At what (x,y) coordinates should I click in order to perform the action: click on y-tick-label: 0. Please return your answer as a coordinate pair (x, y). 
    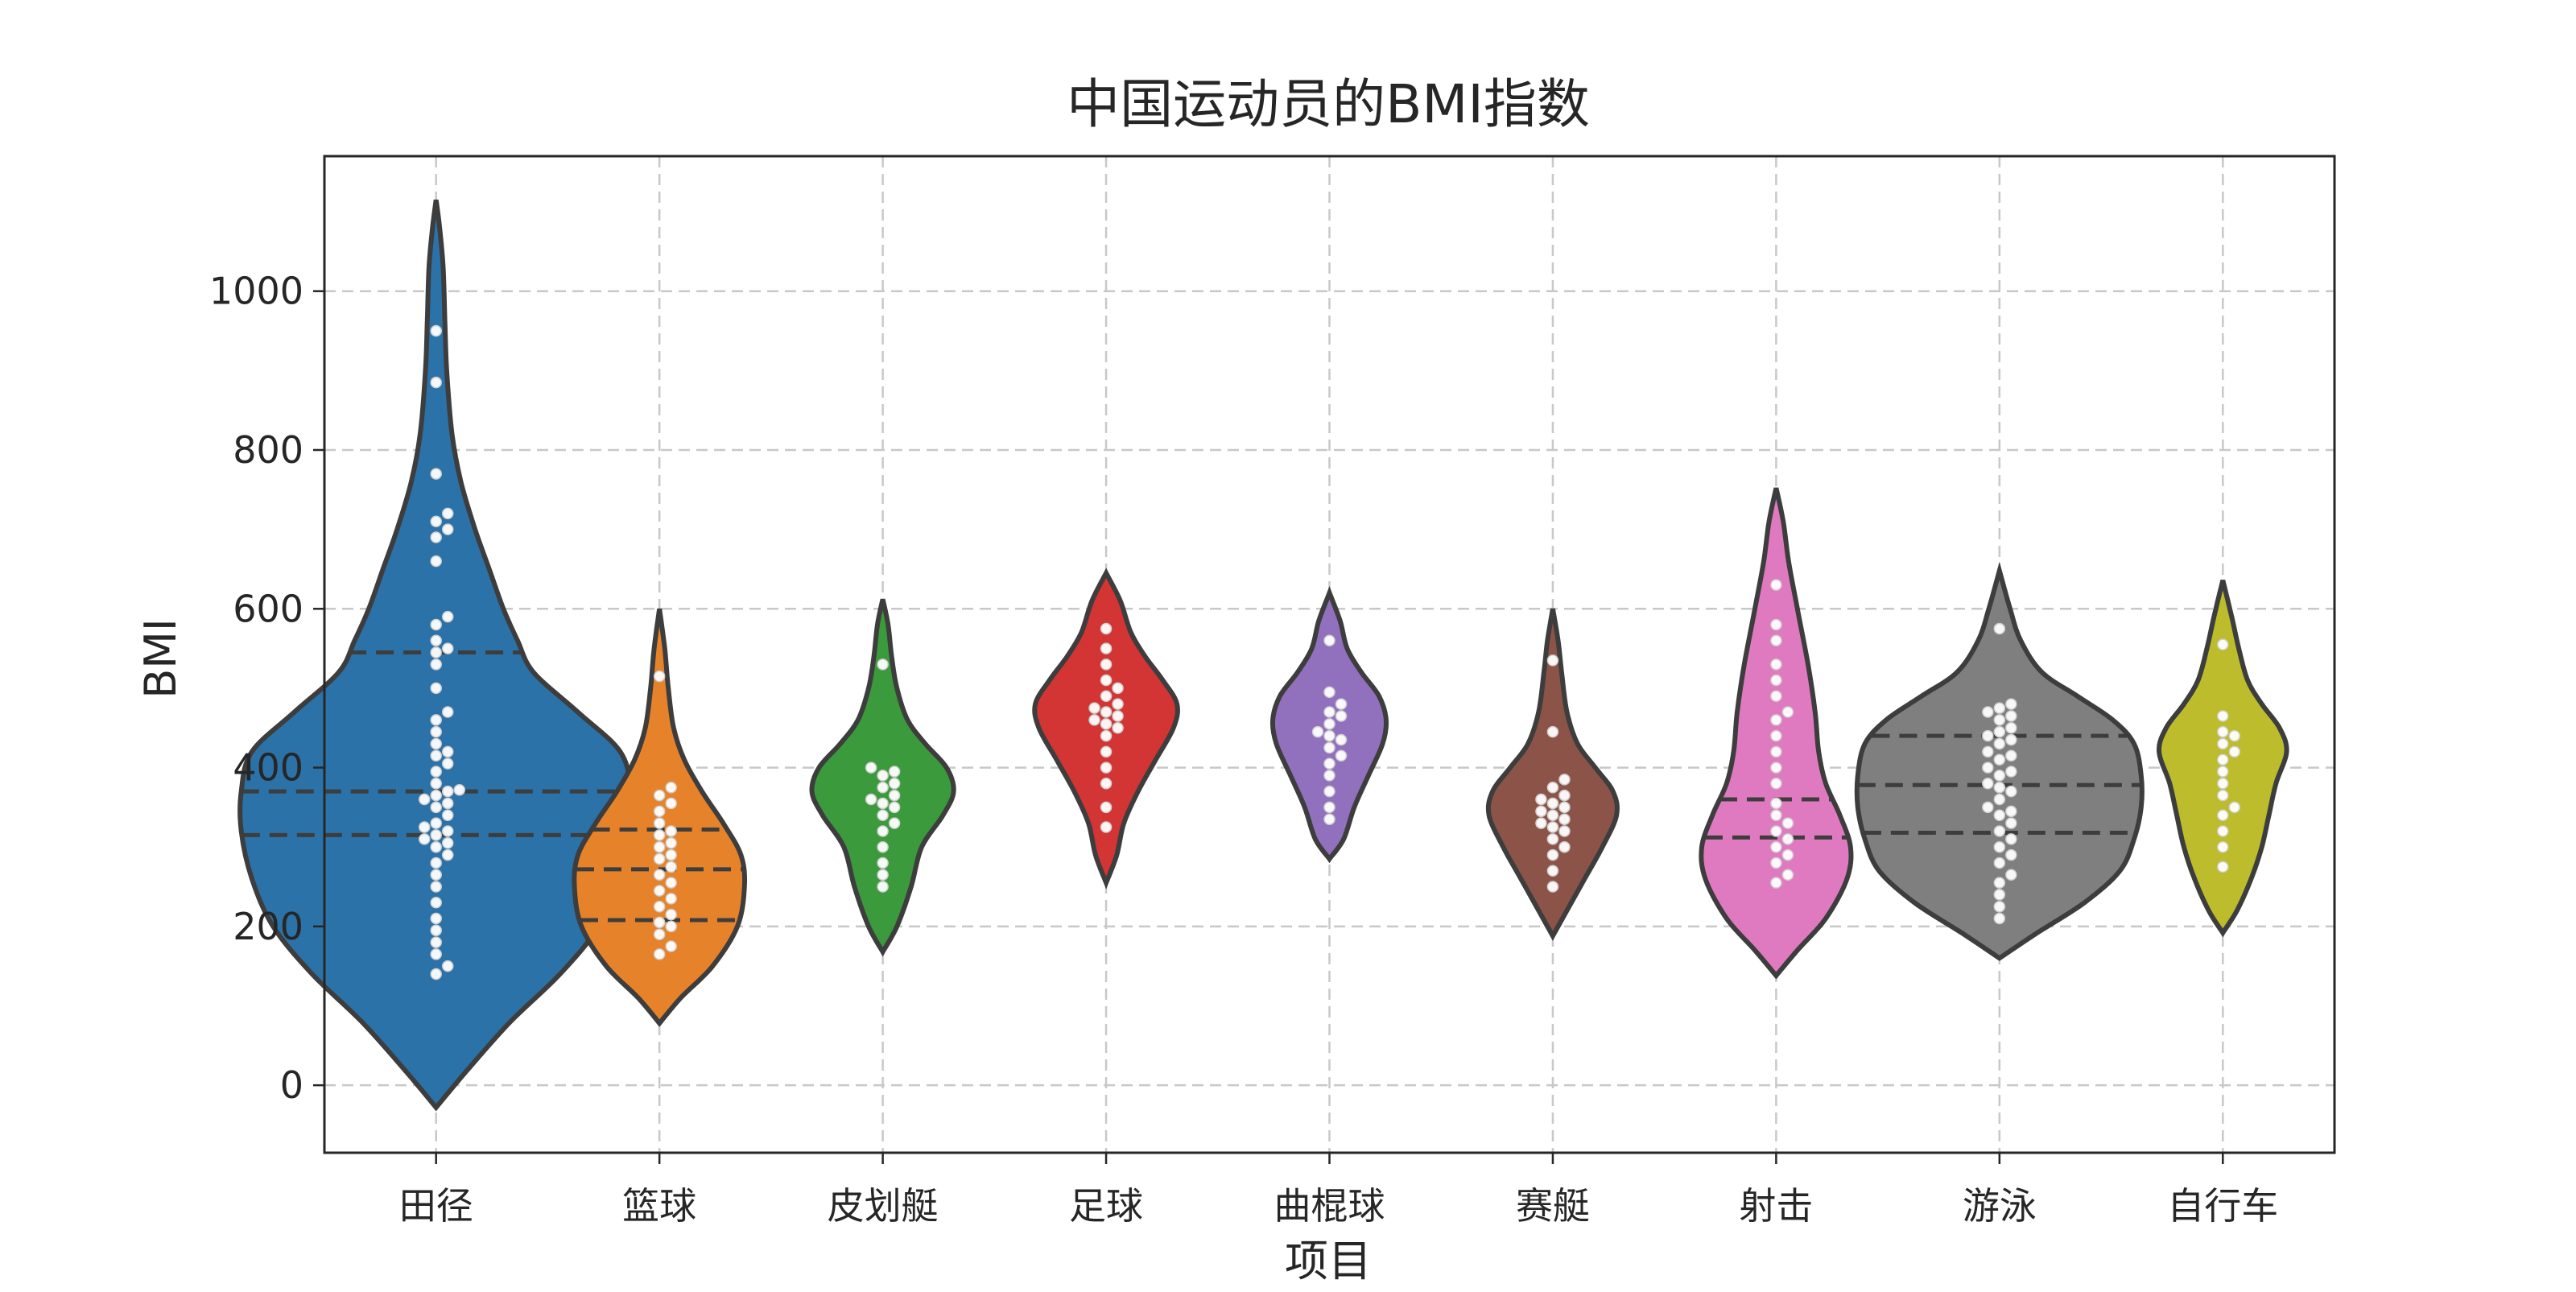
    Looking at the image, I should click on (291, 1085).